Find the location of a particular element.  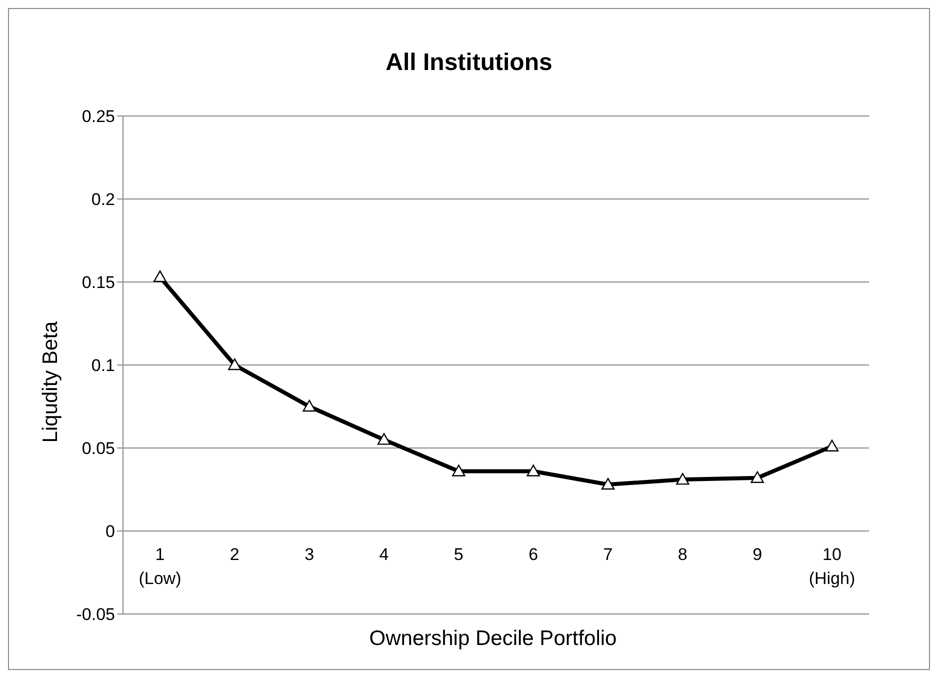

x-tick-label: 5 is located at coordinates (459, 554).